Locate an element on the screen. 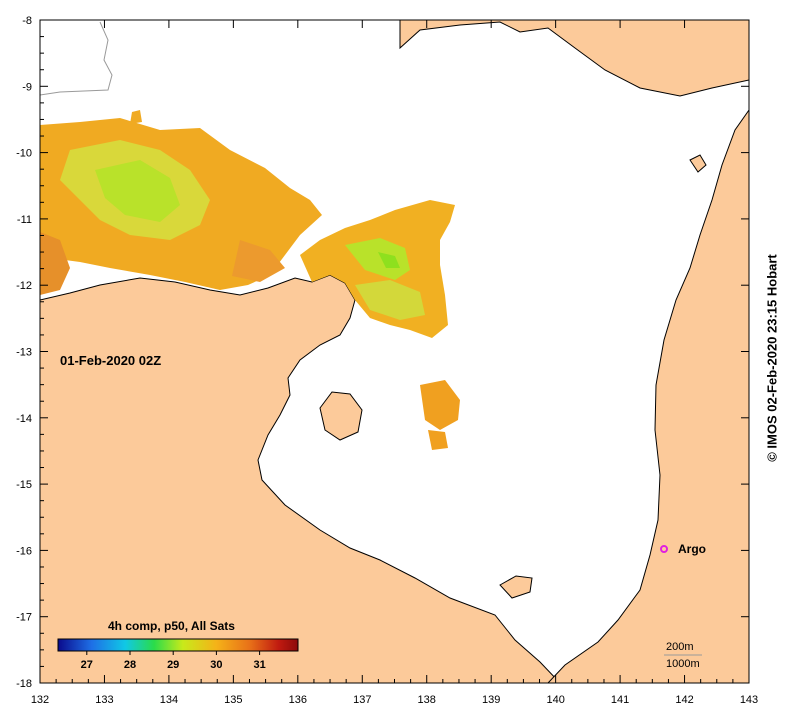 Image resolution: width=791 pixels, height=716 pixels. lon-tick-label: 132 is located at coordinates (40, 700).